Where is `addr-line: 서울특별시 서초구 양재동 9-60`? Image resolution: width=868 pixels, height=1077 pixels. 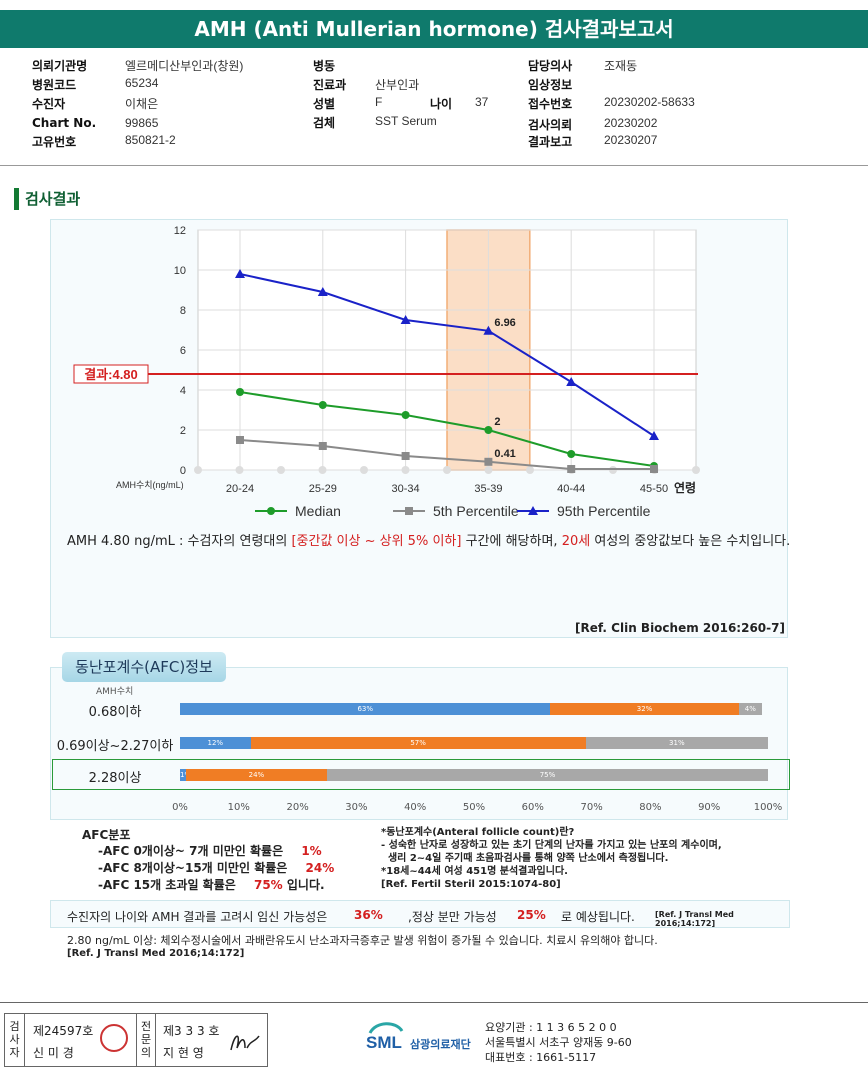
addr-line: 서울특별시 서초구 양재동 9-60 is located at coordinates (558, 1042).